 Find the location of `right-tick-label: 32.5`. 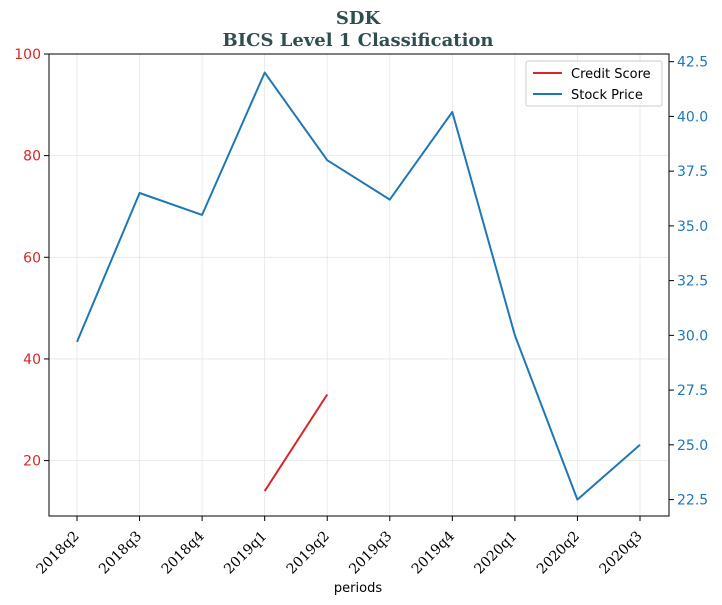

right-tick-label: 32.5 is located at coordinates (692, 282).